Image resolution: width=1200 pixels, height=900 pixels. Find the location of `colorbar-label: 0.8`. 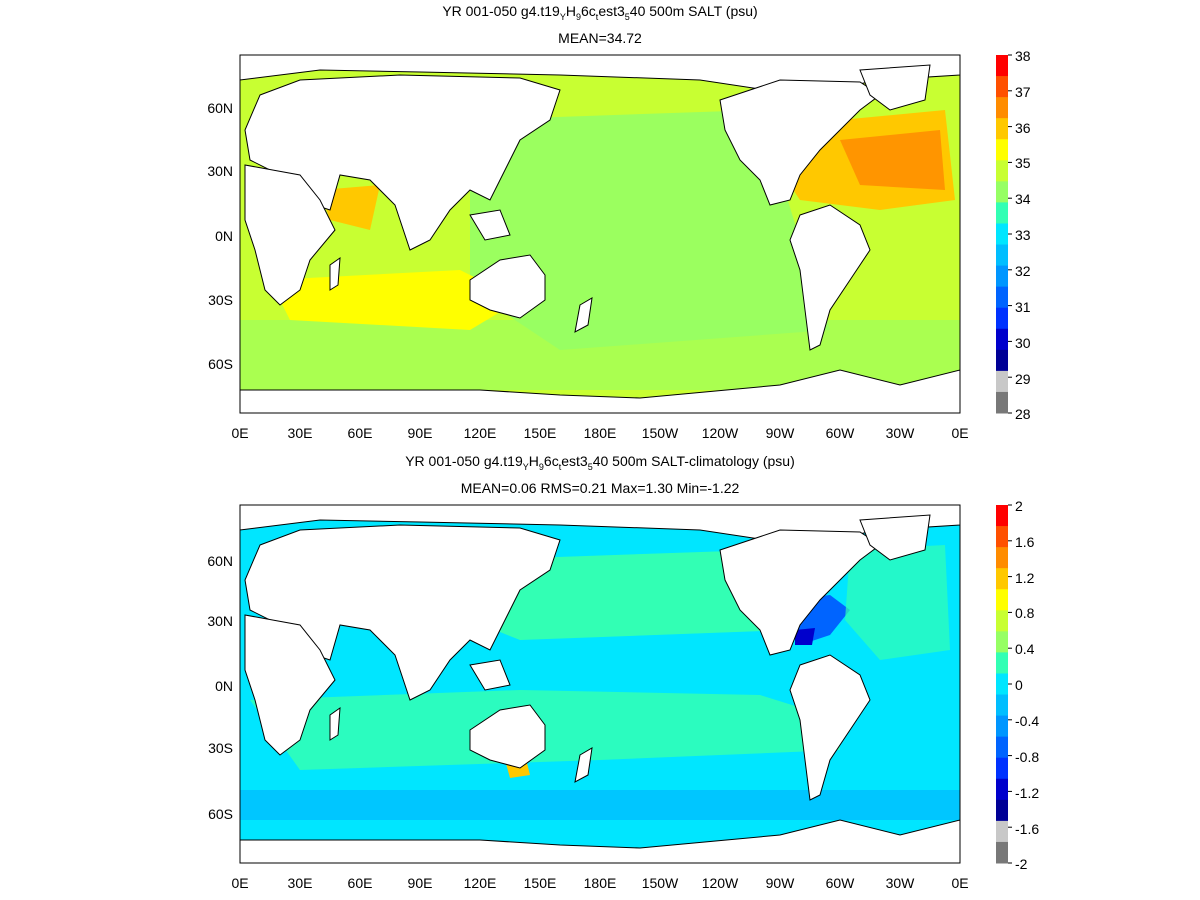

colorbar-label: 0.8 is located at coordinates (1025, 613).